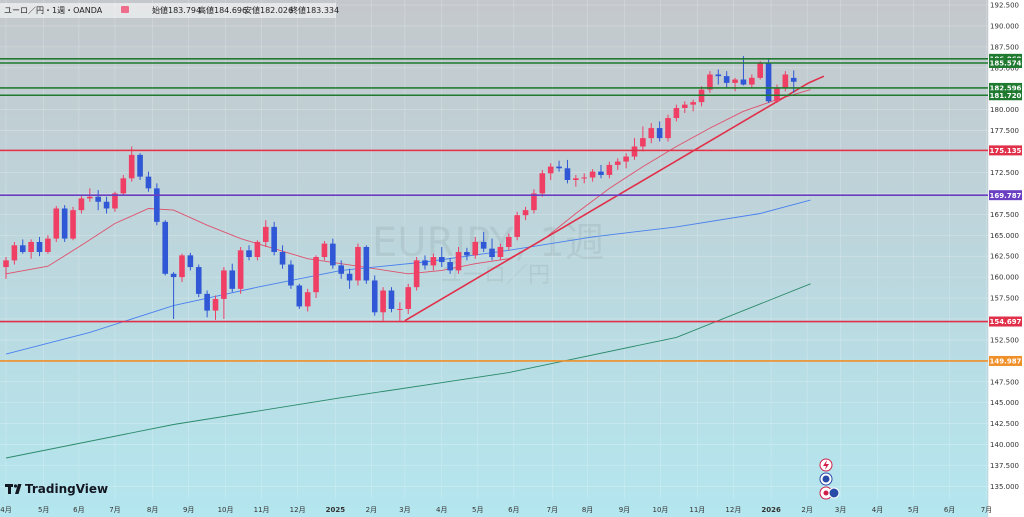 Image resolution: width=1024 pixels, height=517 pixels. I want to click on earnings-marker-icon, so click(829, 493).